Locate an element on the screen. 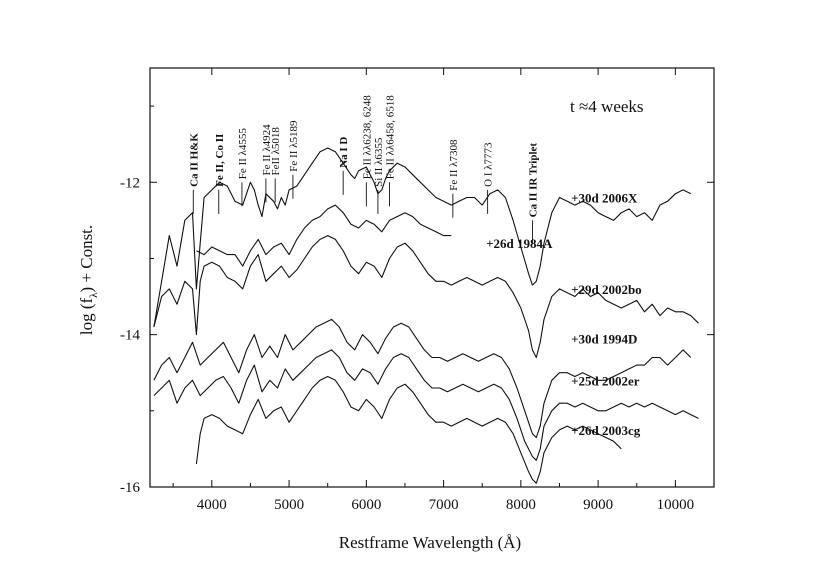  y-axis-label-tail: ) + Const. is located at coordinates (86, 259).